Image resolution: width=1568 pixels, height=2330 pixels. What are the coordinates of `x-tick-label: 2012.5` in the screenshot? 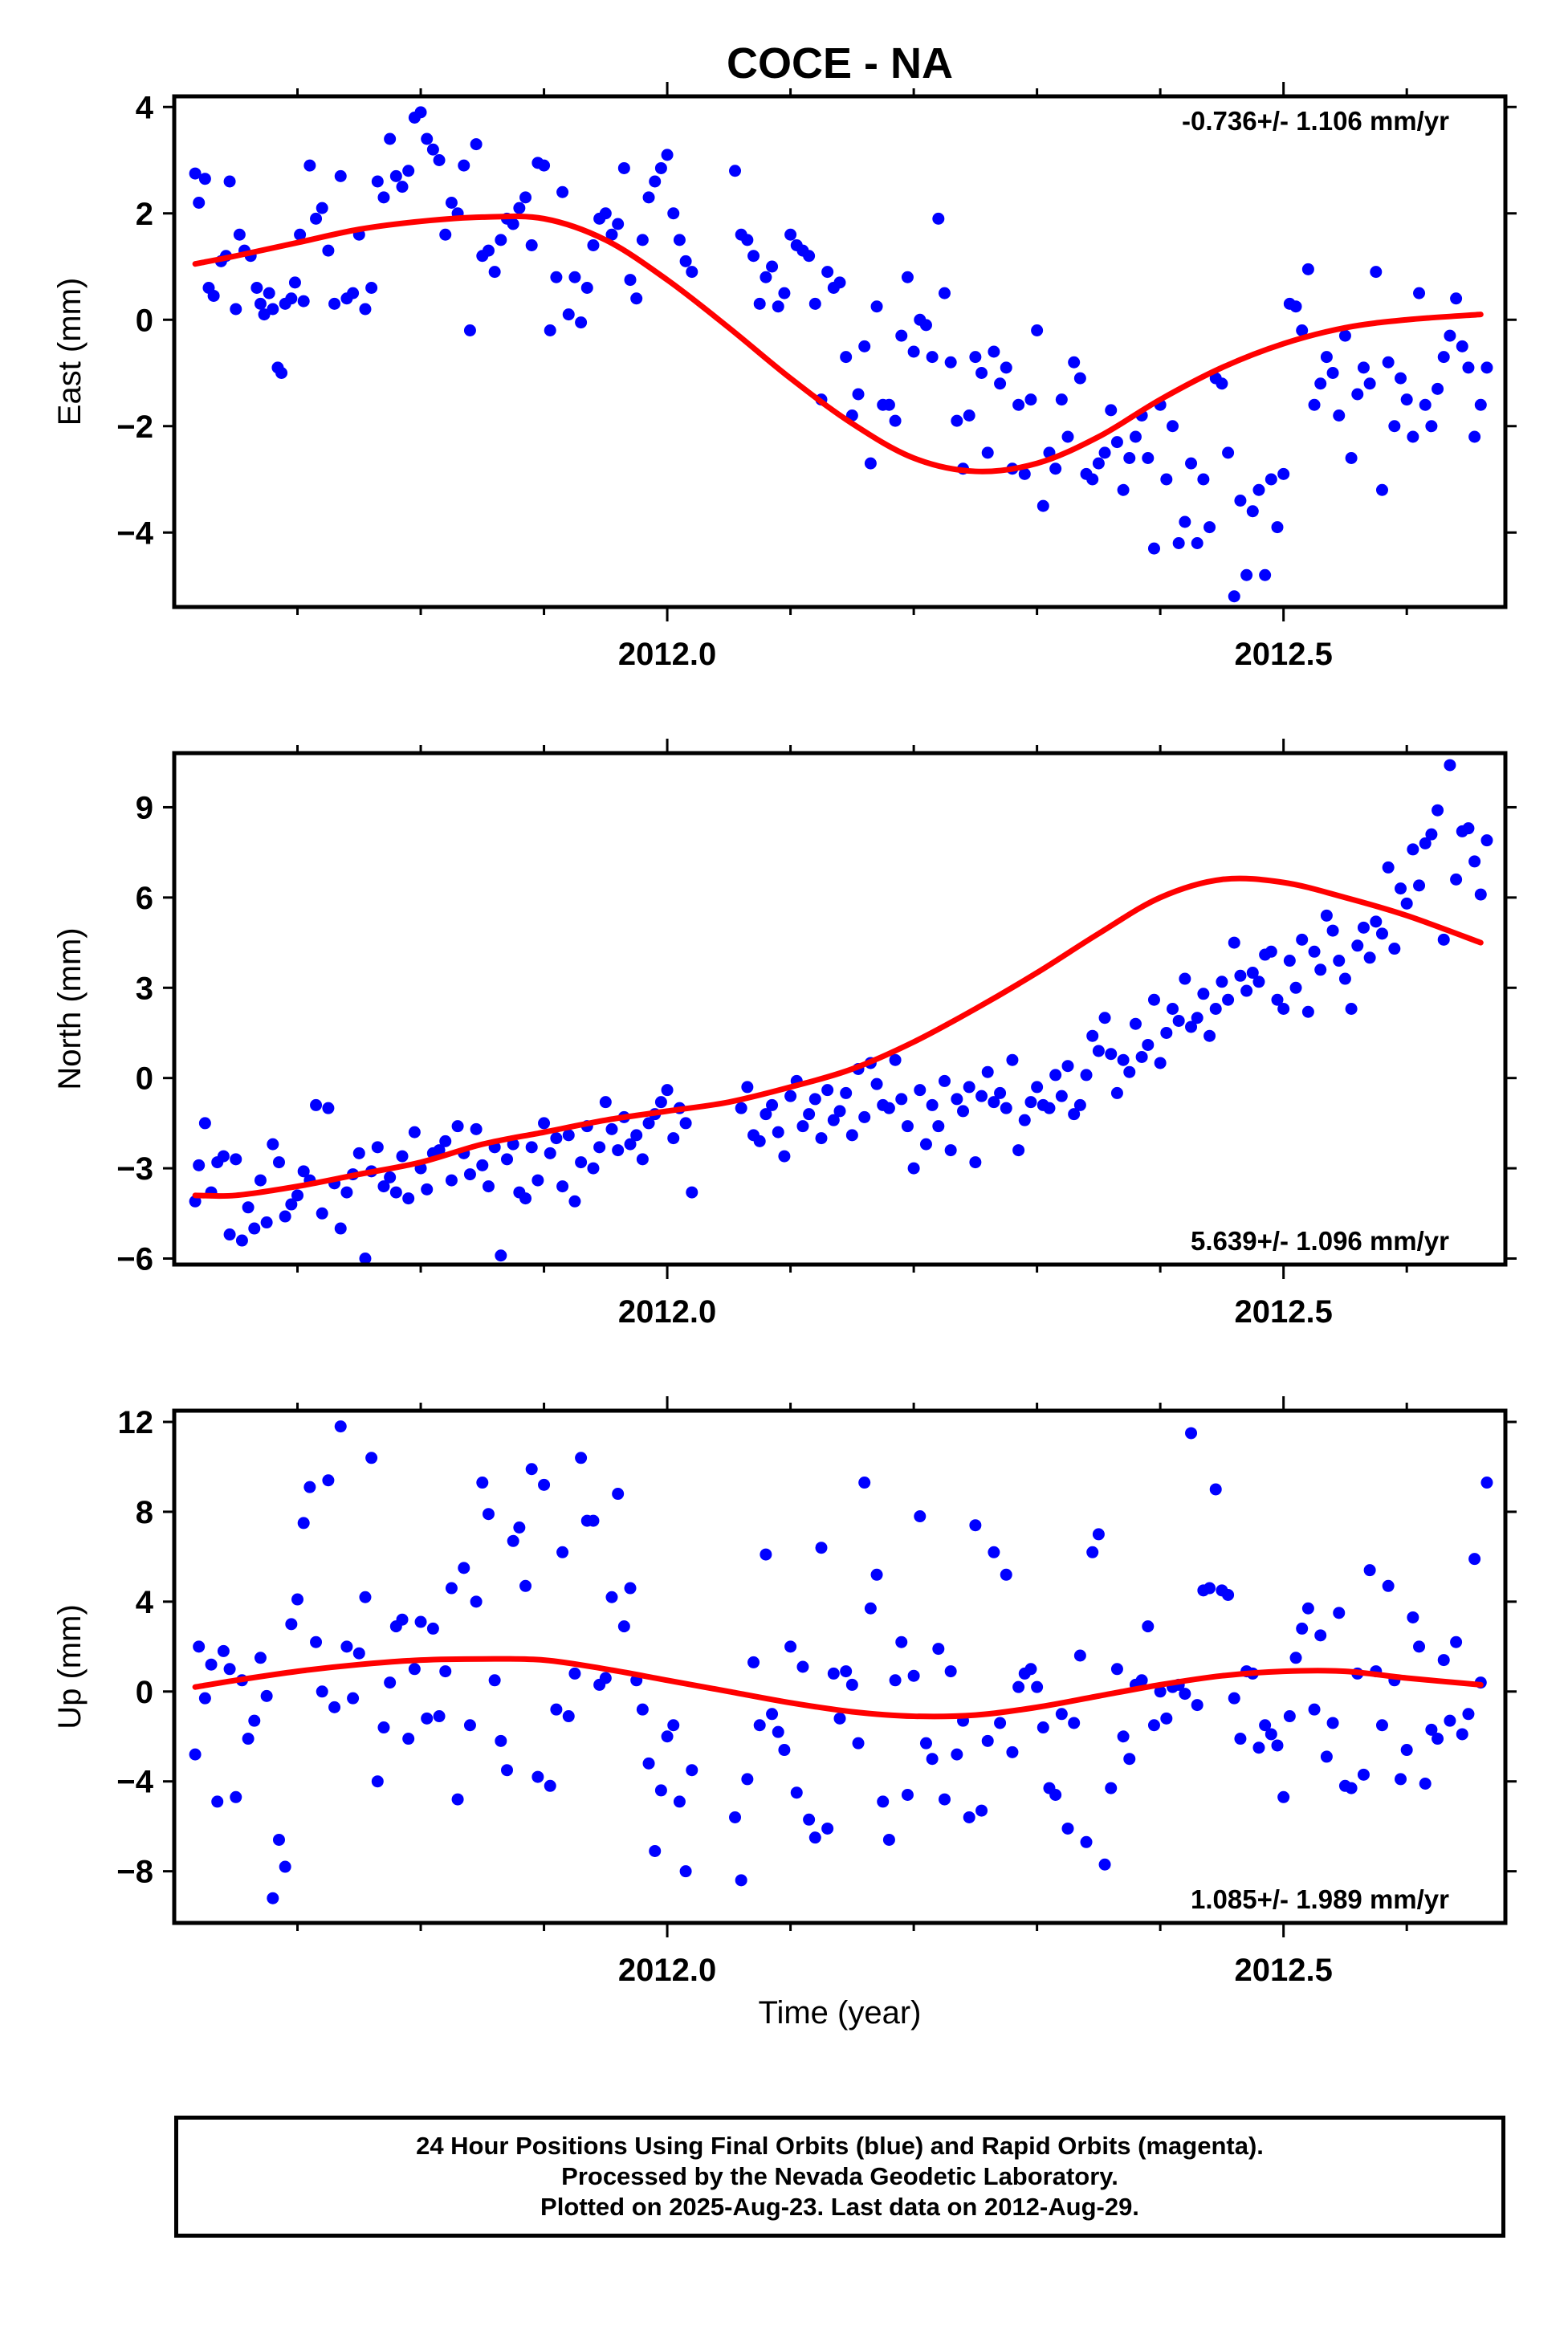 It's located at (1283, 654).